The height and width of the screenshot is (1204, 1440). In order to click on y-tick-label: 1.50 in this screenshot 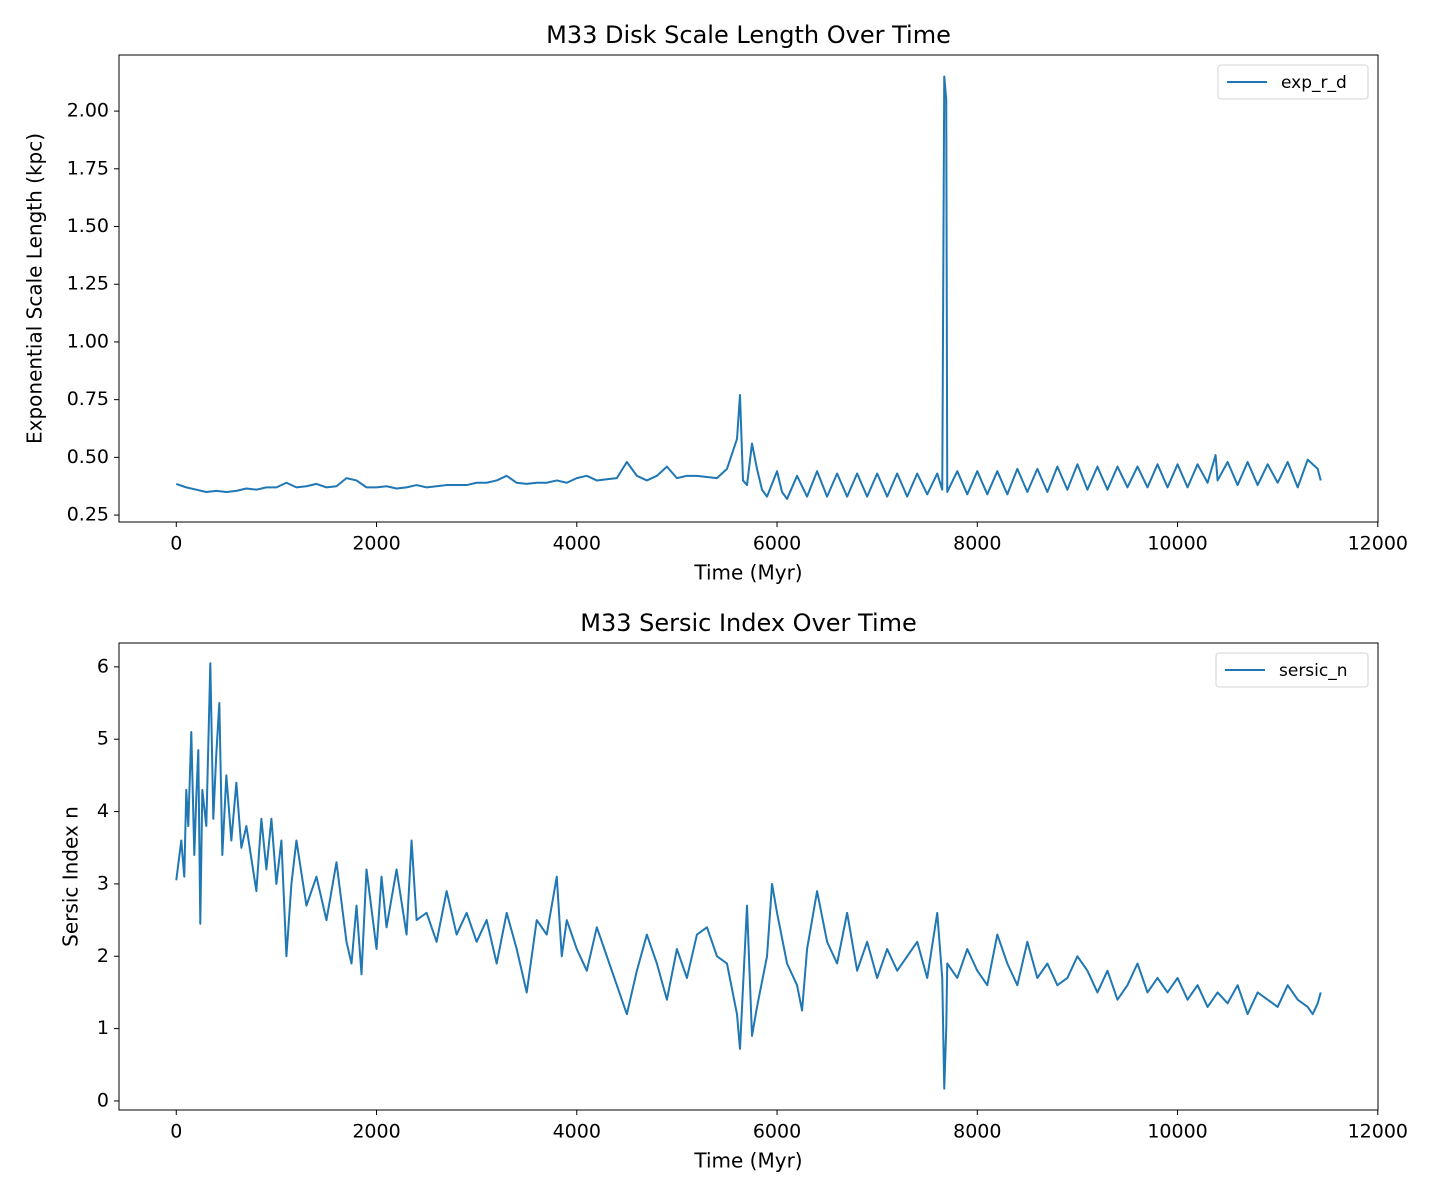, I will do `click(88, 226)`.